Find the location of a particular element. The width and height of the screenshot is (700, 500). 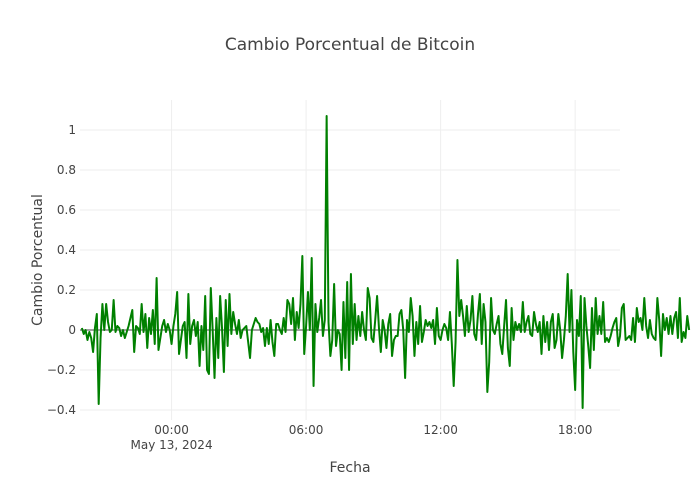

x-tick-label: 18:00 is located at coordinates (575, 430).